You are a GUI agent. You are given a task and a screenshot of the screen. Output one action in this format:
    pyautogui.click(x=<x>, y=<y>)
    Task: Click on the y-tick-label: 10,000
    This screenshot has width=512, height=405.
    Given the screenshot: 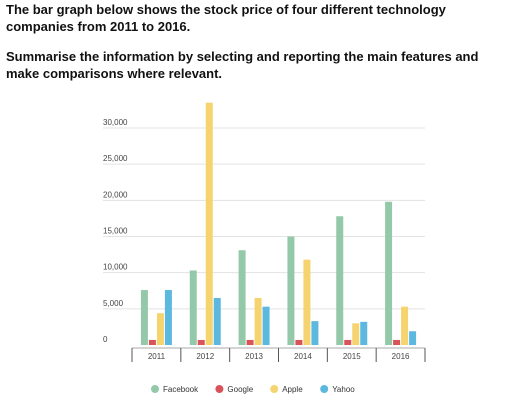 What is the action you would take?
    pyautogui.click(x=115, y=267)
    